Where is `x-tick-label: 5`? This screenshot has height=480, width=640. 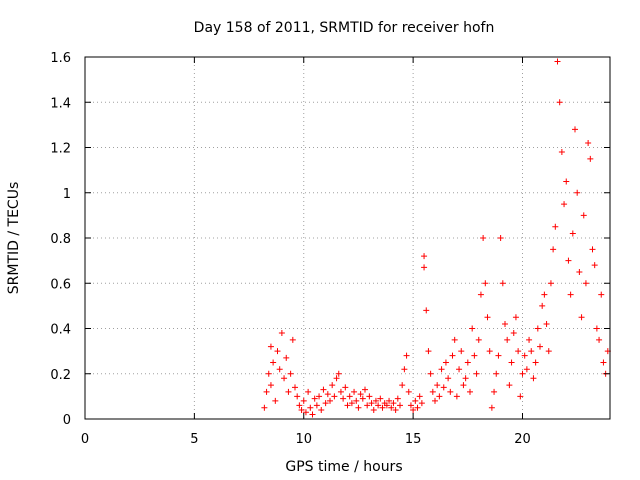
x-tick-label: 5 is located at coordinates (194, 439).